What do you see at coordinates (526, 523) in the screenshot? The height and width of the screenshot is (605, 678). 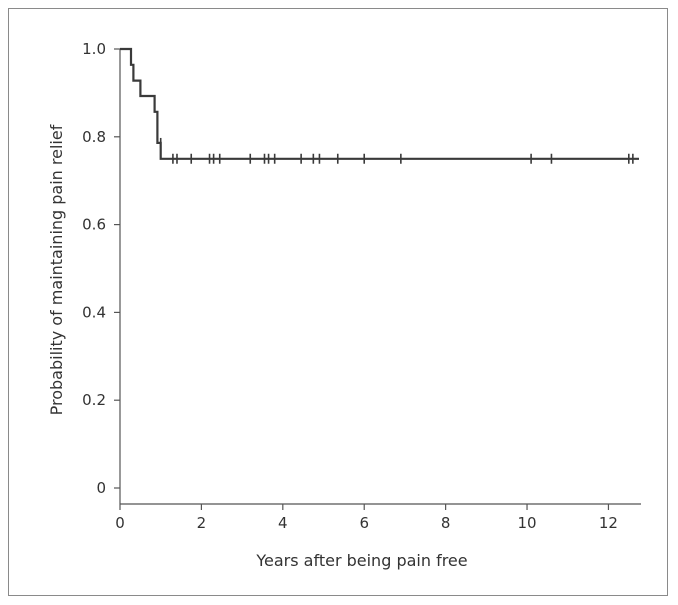 I see `x-tick-label: 10` at bounding box center [526, 523].